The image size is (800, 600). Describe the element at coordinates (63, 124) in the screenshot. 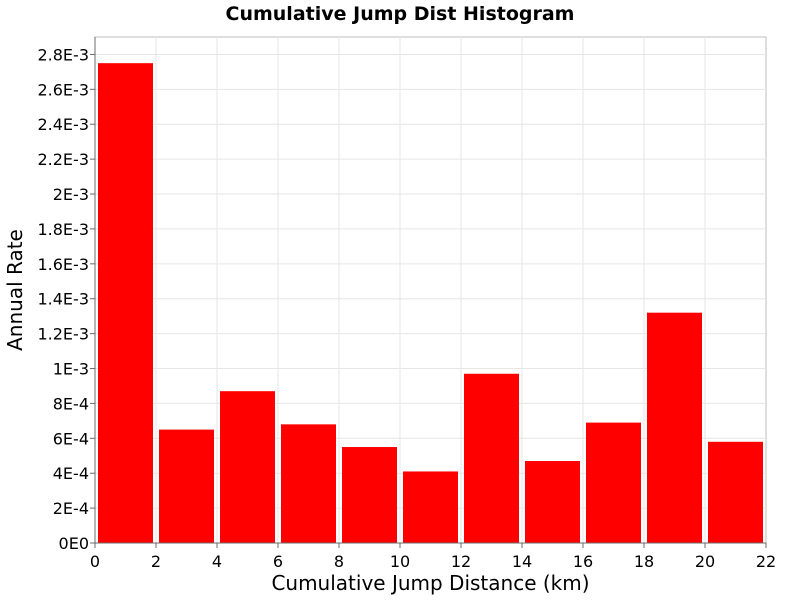

I see `y-tick-label: 2.4E-3` at that location.